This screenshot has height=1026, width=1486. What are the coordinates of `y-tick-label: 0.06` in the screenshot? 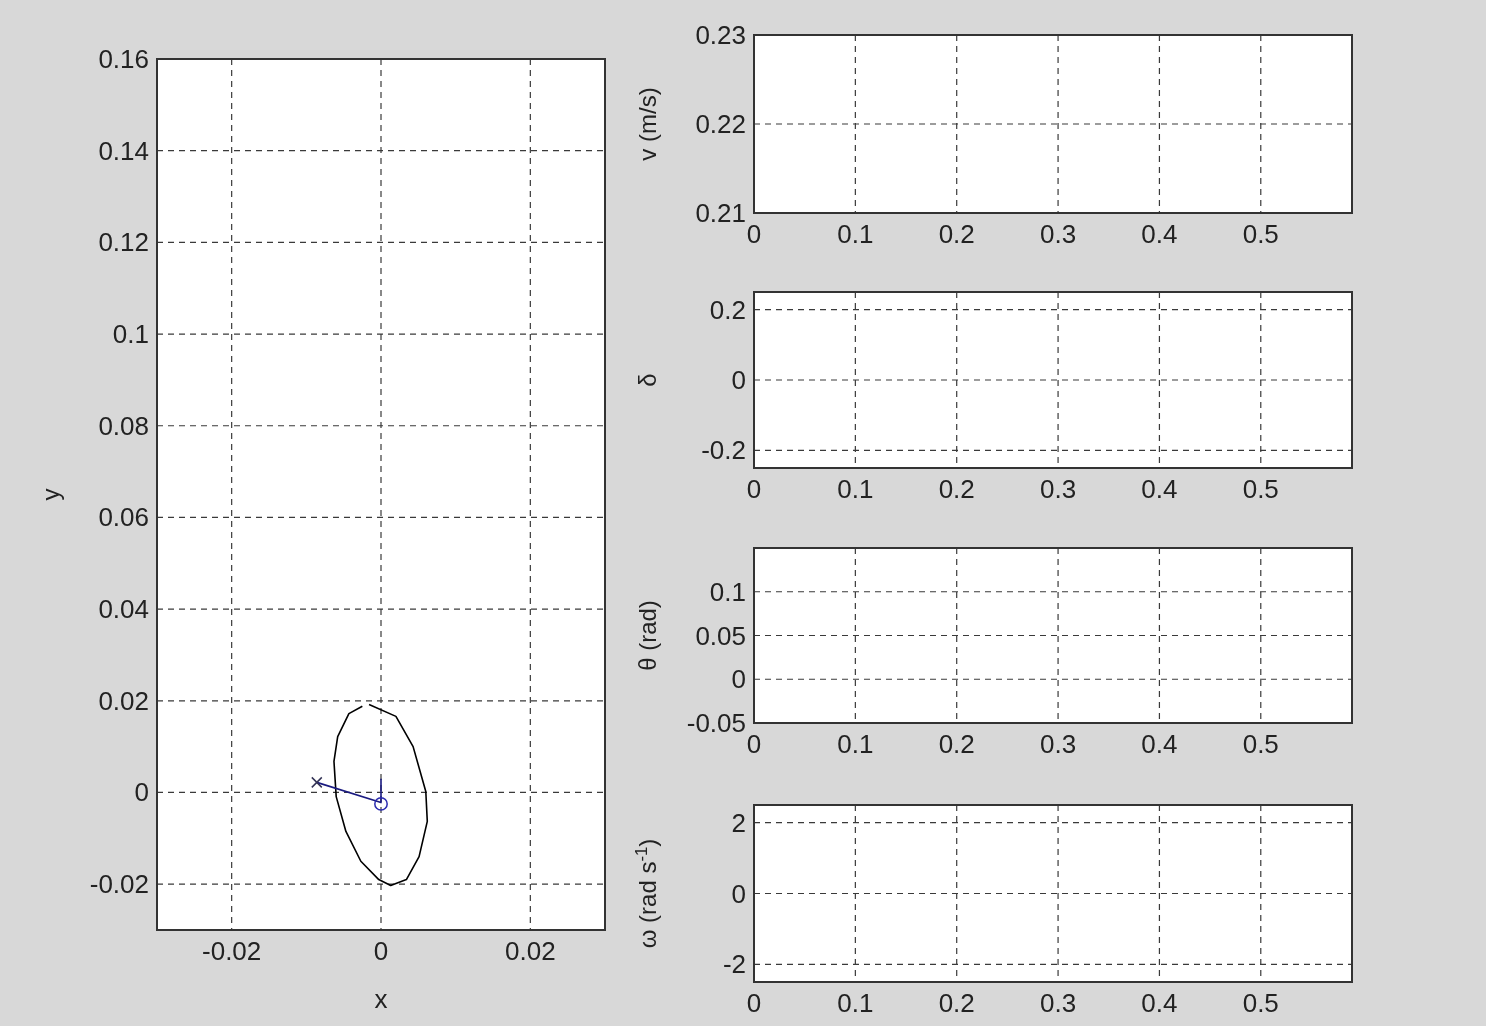 It's located at (123, 517).